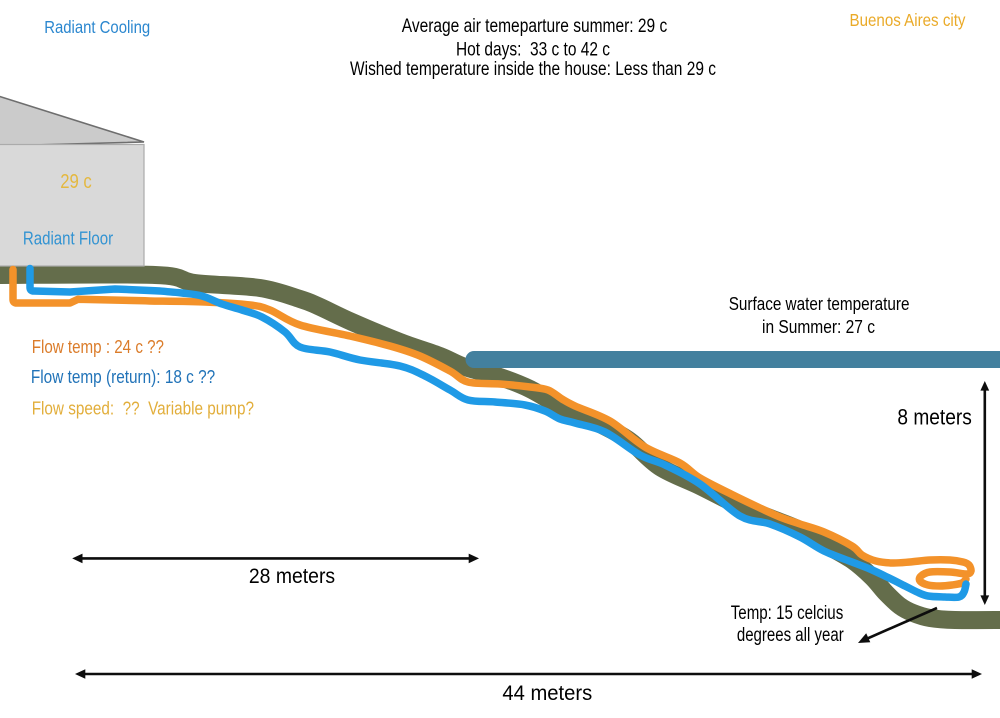  Describe the element at coordinates (787, 613) in the screenshot. I see `svg-text: Temp: 15 celcius` at that location.